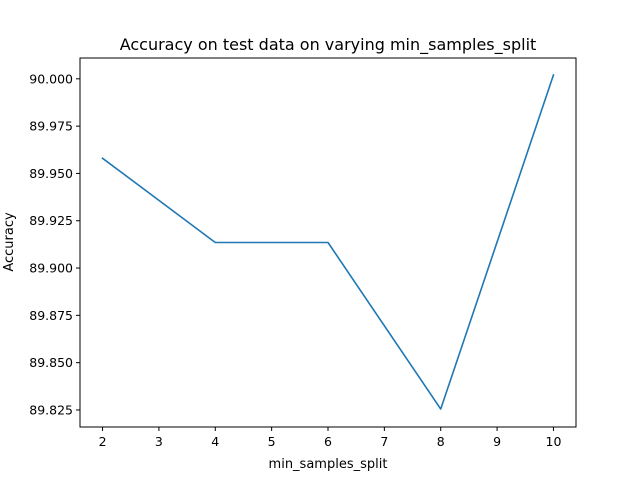  I want to click on x-tick-label: 8, so click(441, 441).